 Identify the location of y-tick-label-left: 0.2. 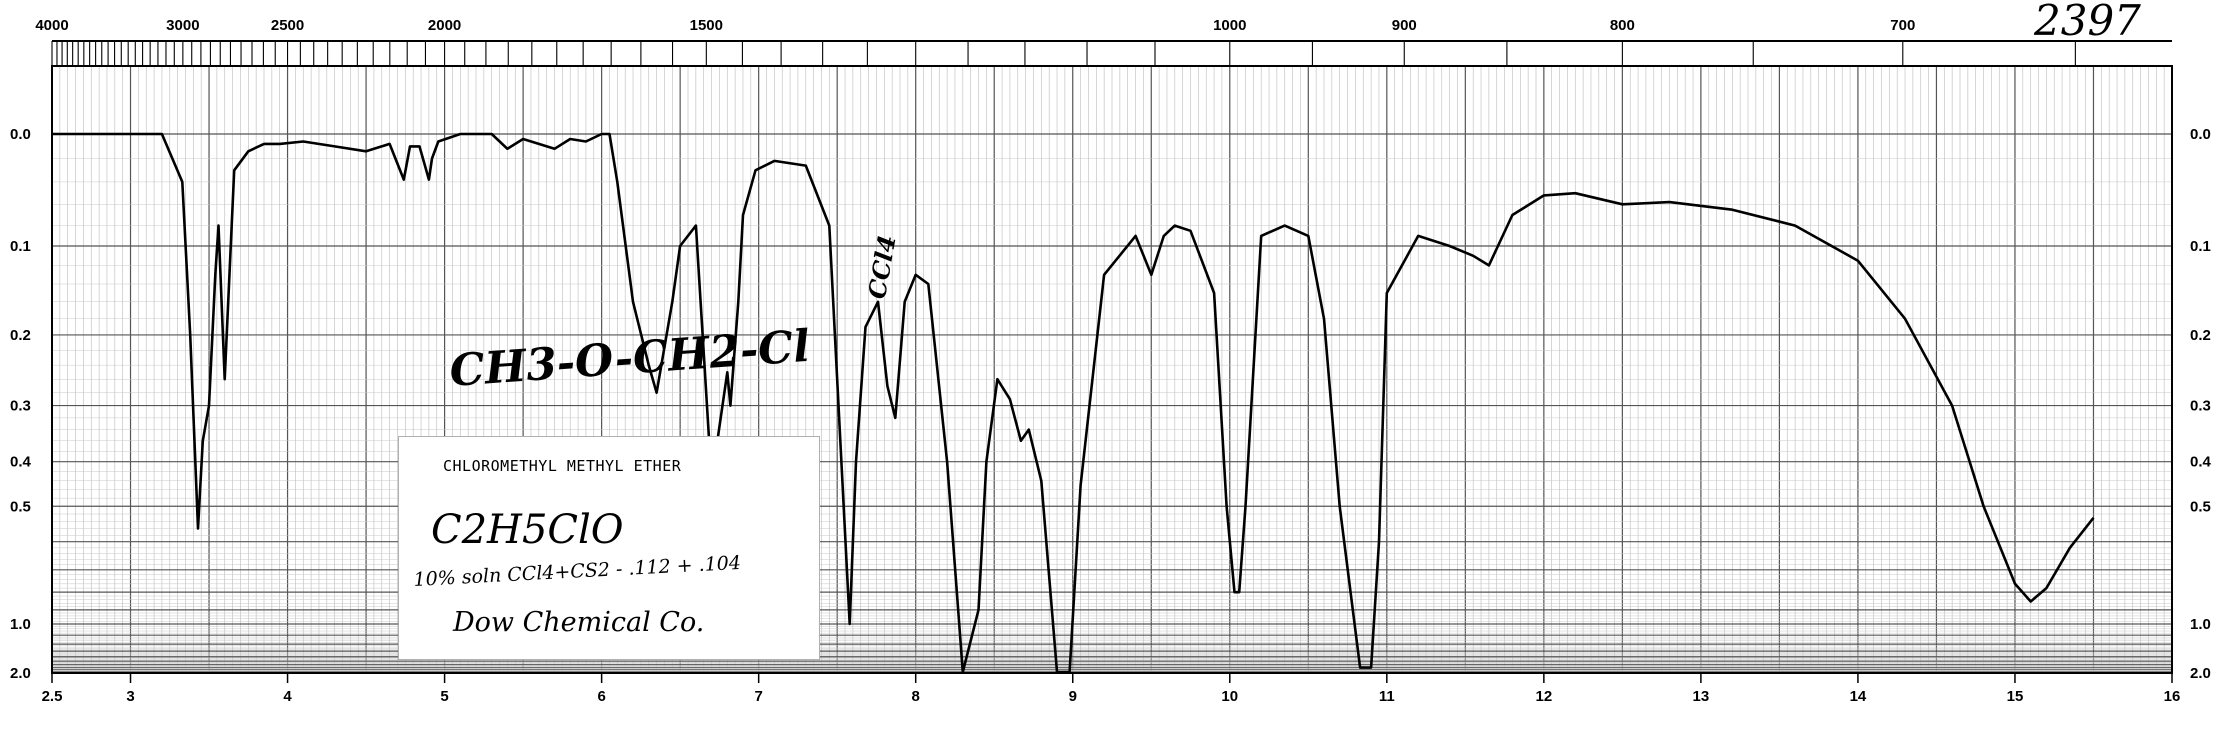
(20, 335).